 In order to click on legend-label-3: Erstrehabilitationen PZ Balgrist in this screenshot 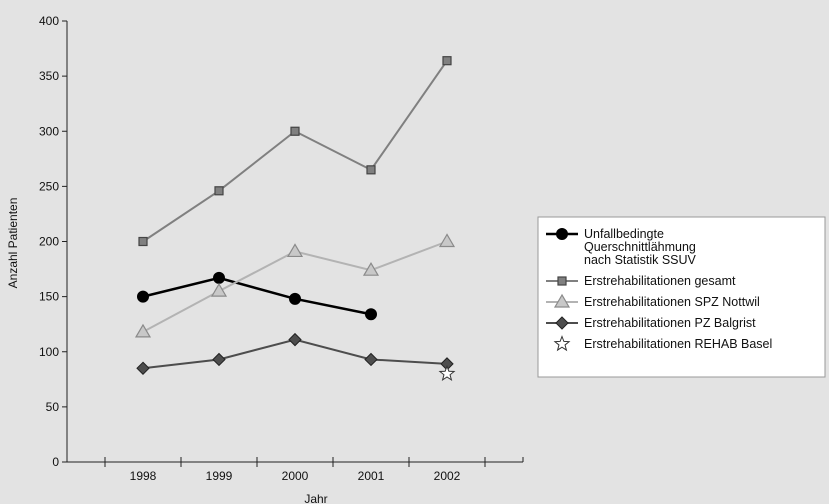, I will do `click(670, 323)`.